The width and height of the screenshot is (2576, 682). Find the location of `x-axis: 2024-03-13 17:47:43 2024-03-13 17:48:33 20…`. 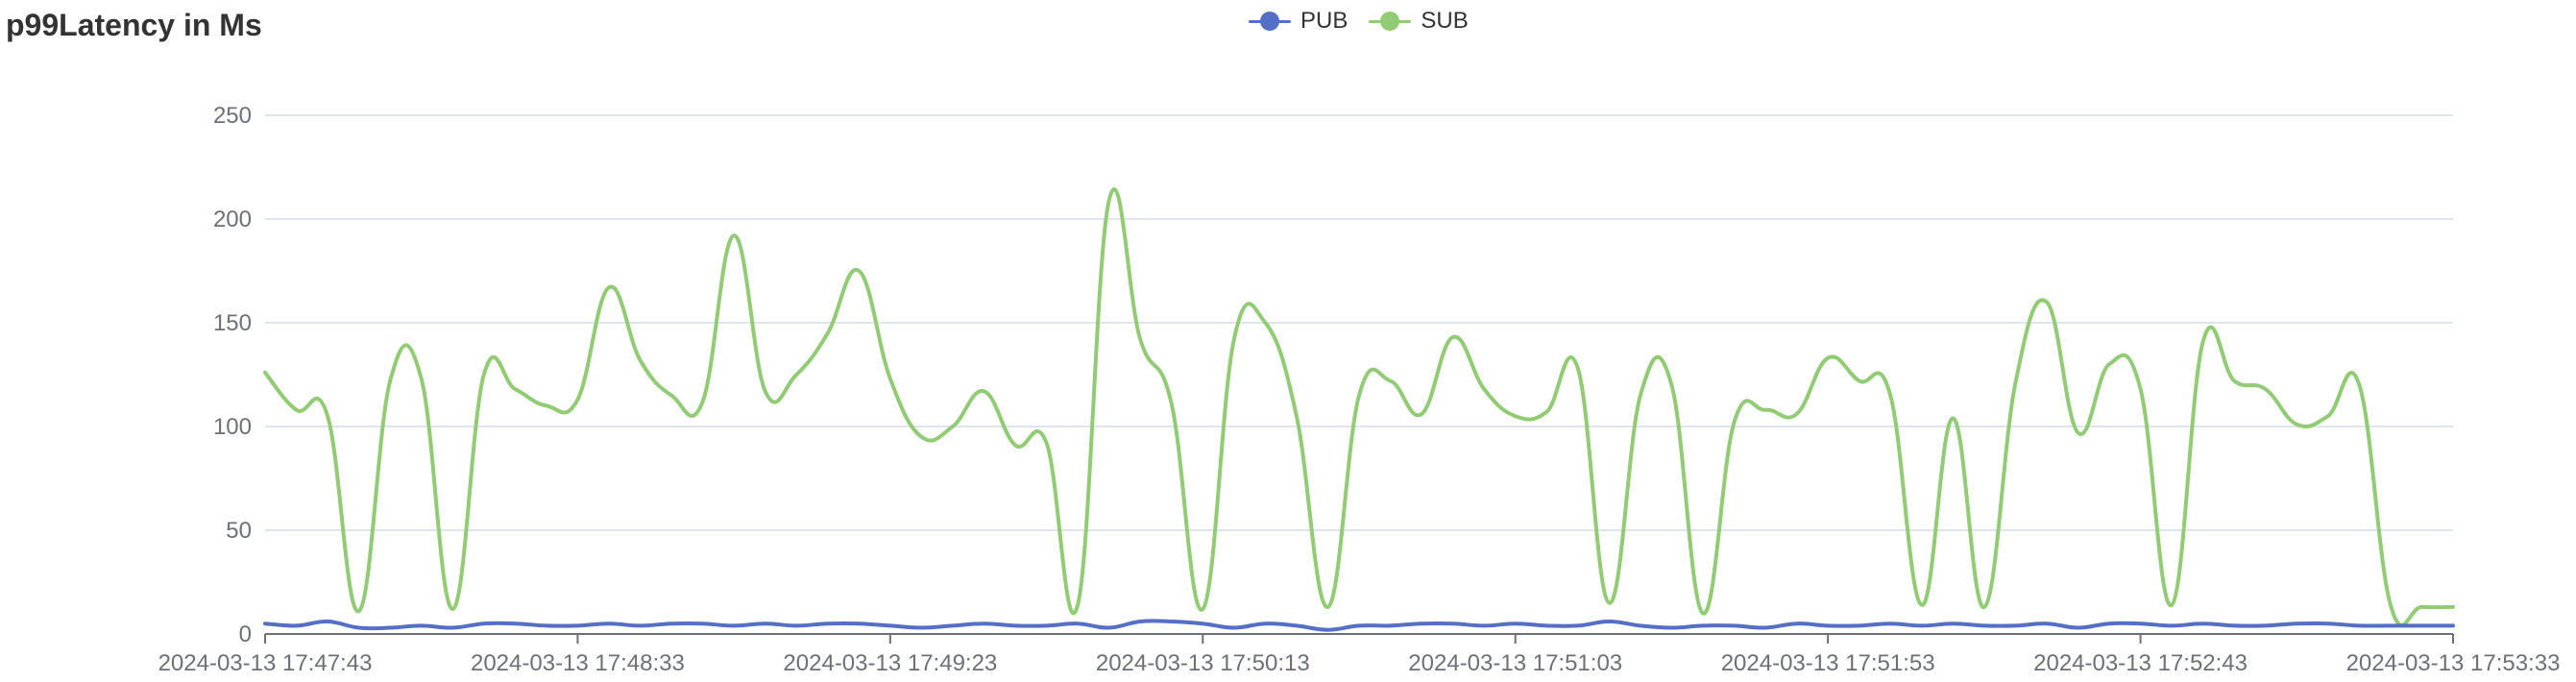

x-axis: 2024-03-13 17:47:43 2024-03-13 17:48:33 20… is located at coordinates (1359, 654).